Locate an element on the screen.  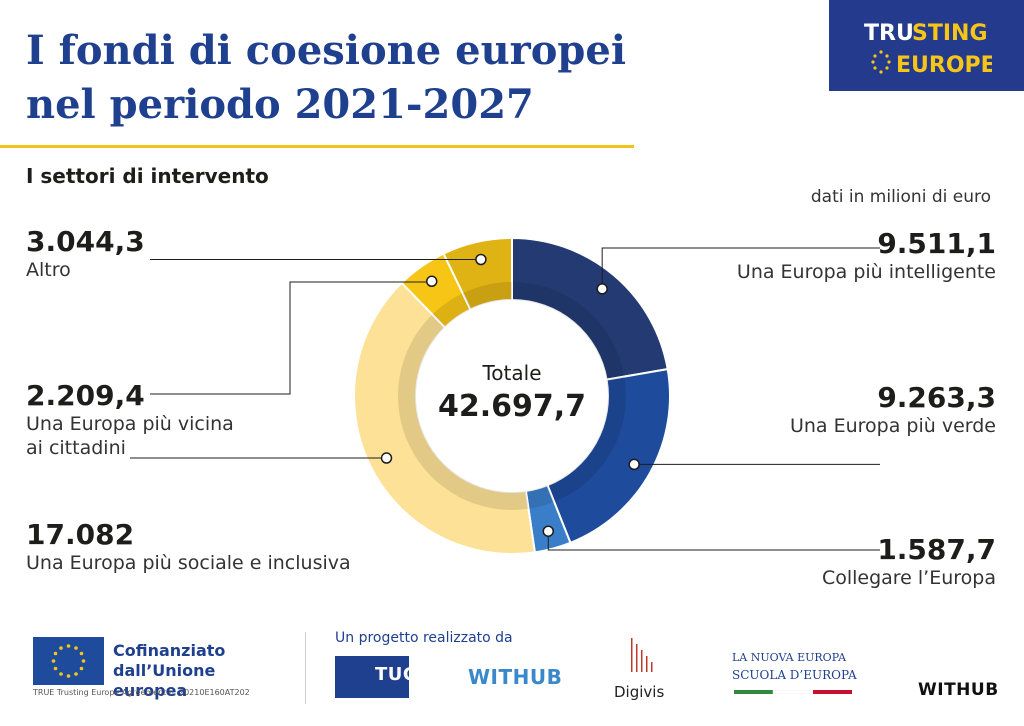
withub-logo: WITHUB is located at coordinates (515, 677).